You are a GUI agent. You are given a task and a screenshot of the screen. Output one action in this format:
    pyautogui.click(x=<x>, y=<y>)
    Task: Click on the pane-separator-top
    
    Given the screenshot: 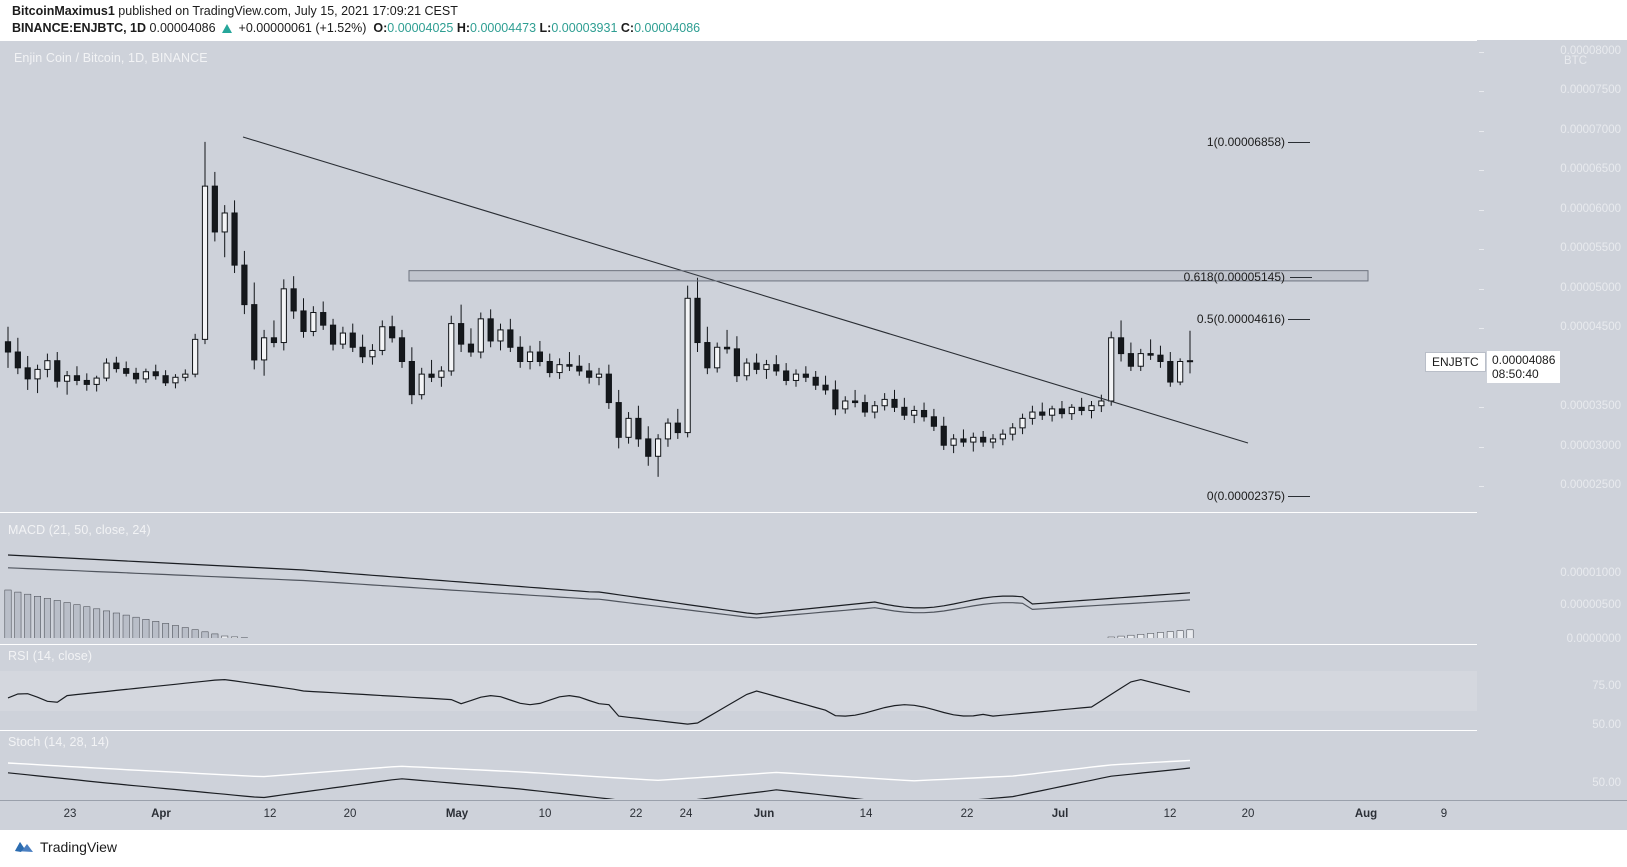 What is the action you would take?
    pyautogui.click(x=738, y=40)
    